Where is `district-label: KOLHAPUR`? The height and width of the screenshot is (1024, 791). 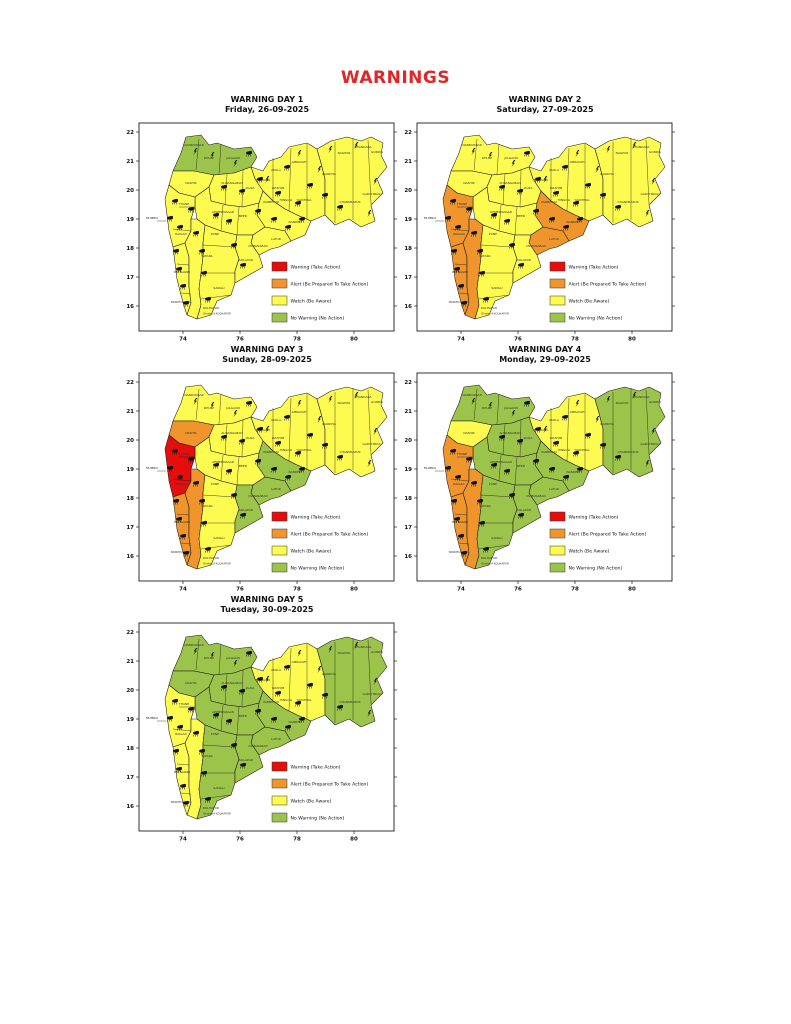
district-label: KOLHAPUR is located at coordinates (489, 558).